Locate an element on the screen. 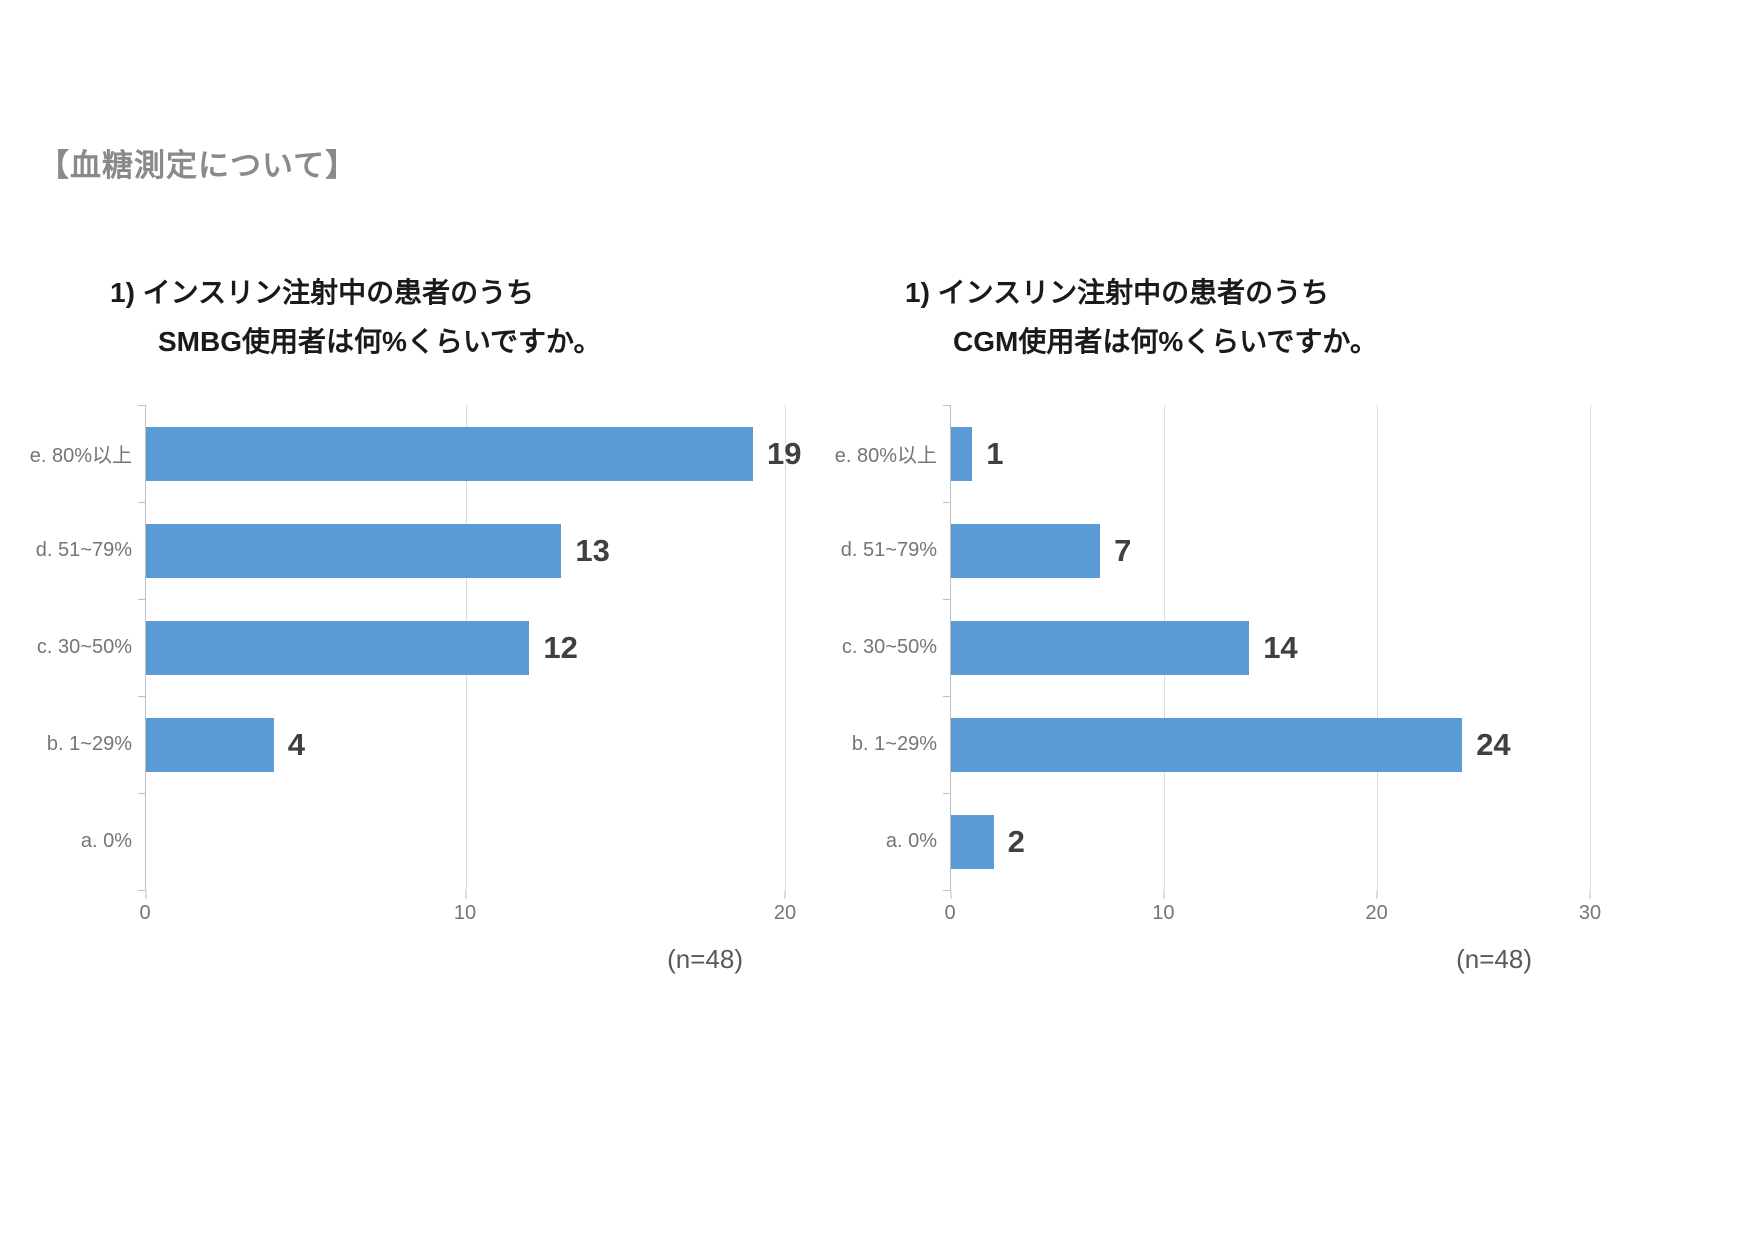 The width and height of the screenshot is (1755, 1241). bar-row: 13 is located at coordinates (465, 550).